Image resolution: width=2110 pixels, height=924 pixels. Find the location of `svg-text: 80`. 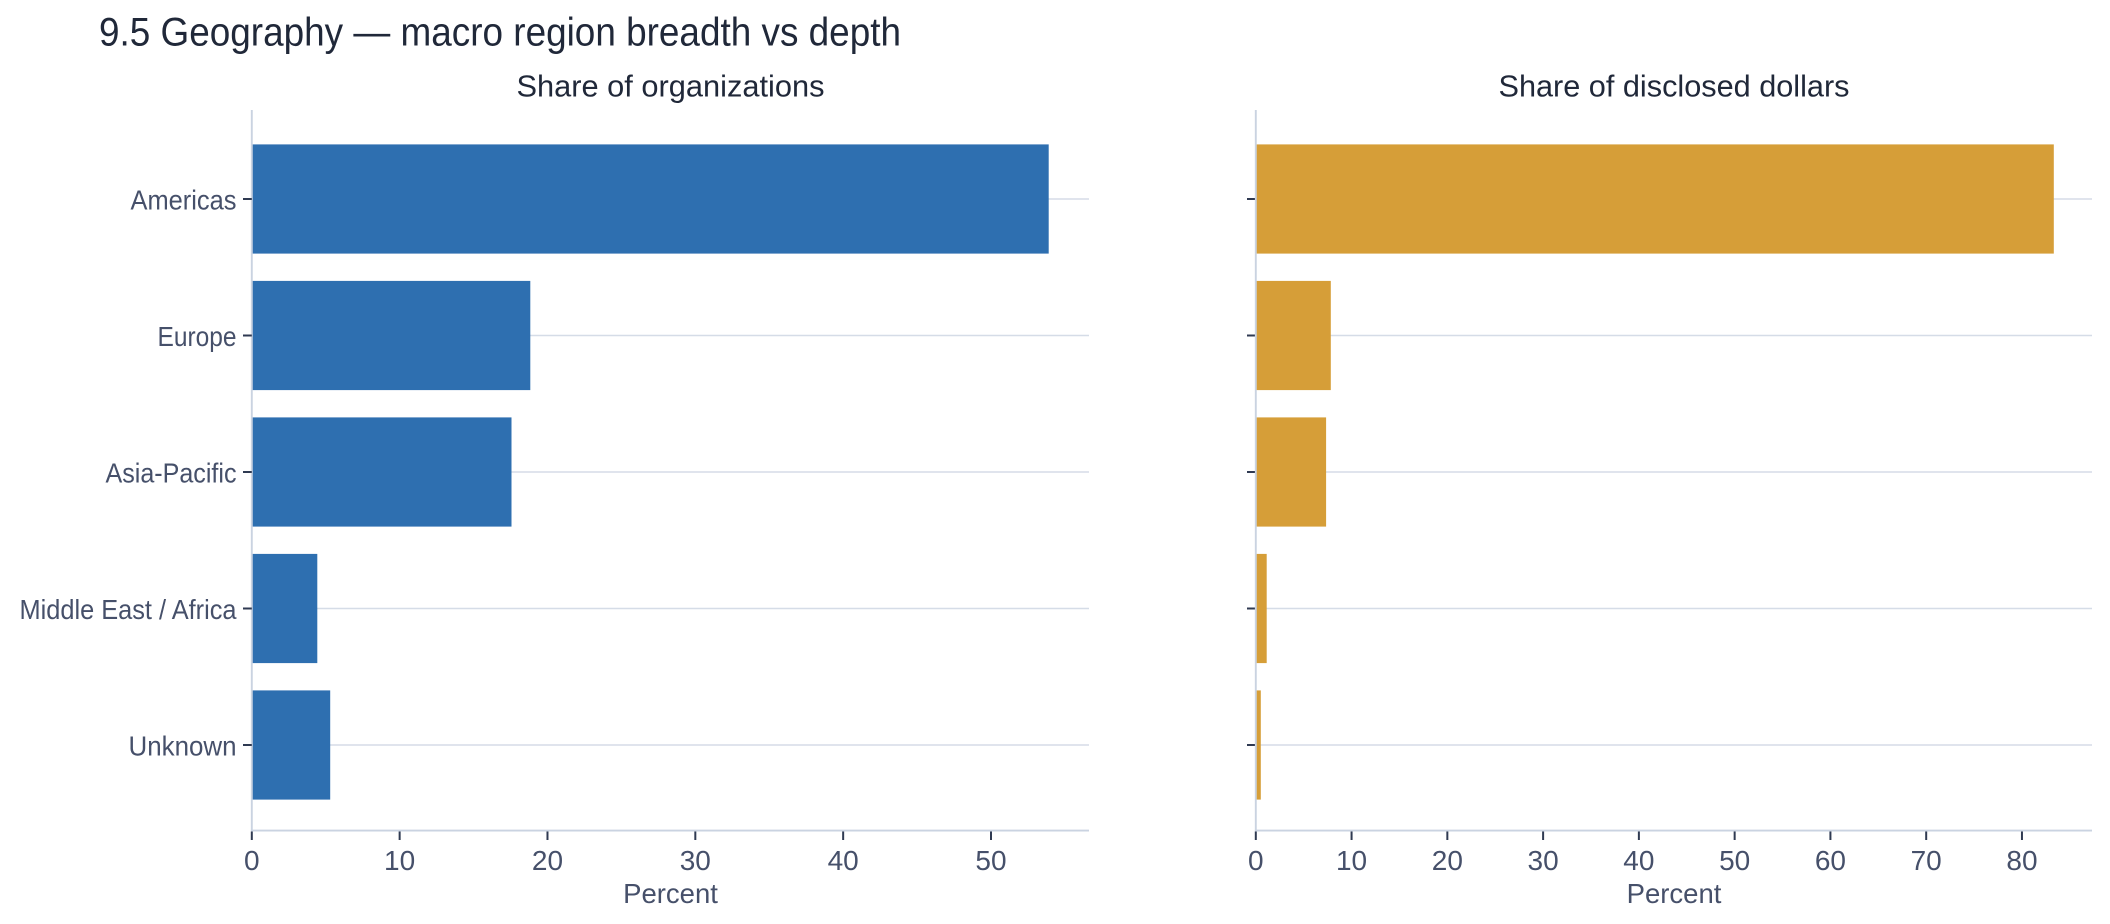

svg-text: 80 is located at coordinates (2021, 860).